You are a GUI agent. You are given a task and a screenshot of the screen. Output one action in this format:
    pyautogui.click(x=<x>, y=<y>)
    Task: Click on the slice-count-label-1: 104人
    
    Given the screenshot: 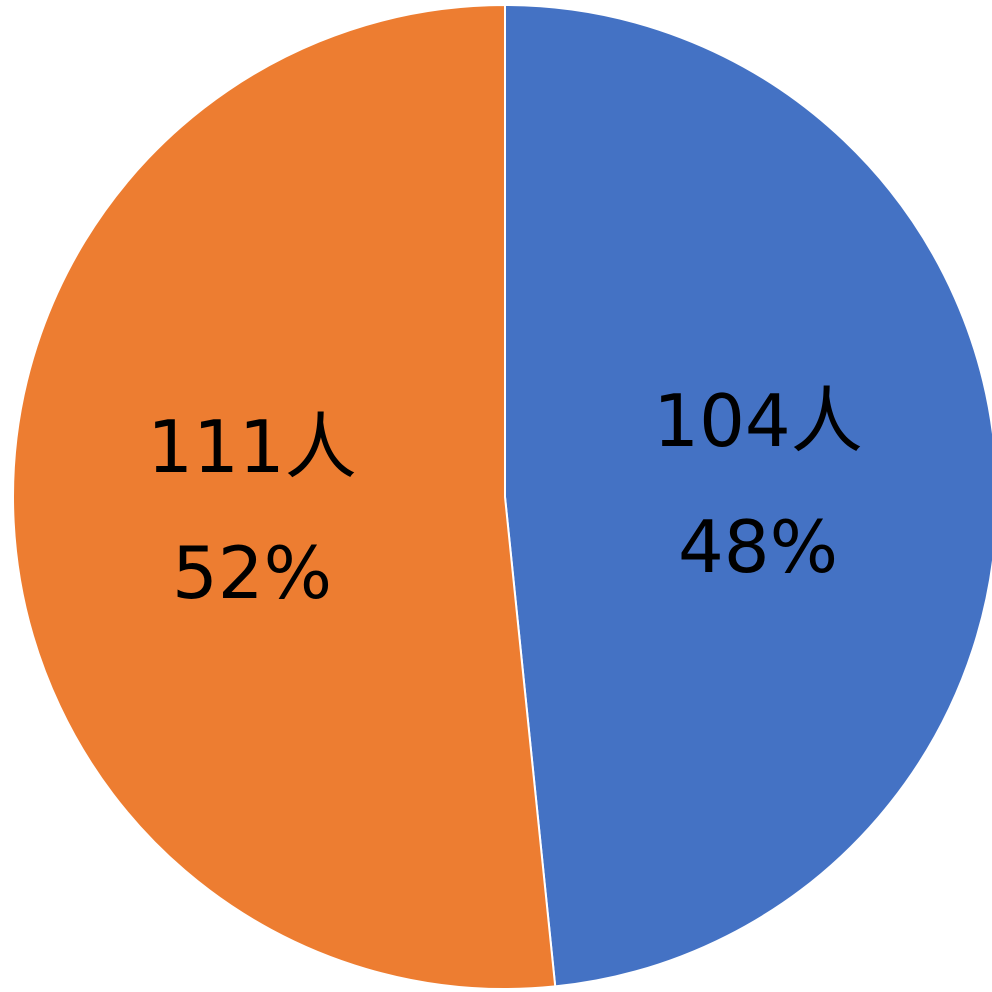 What is the action you would take?
    pyautogui.click(x=757, y=421)
    